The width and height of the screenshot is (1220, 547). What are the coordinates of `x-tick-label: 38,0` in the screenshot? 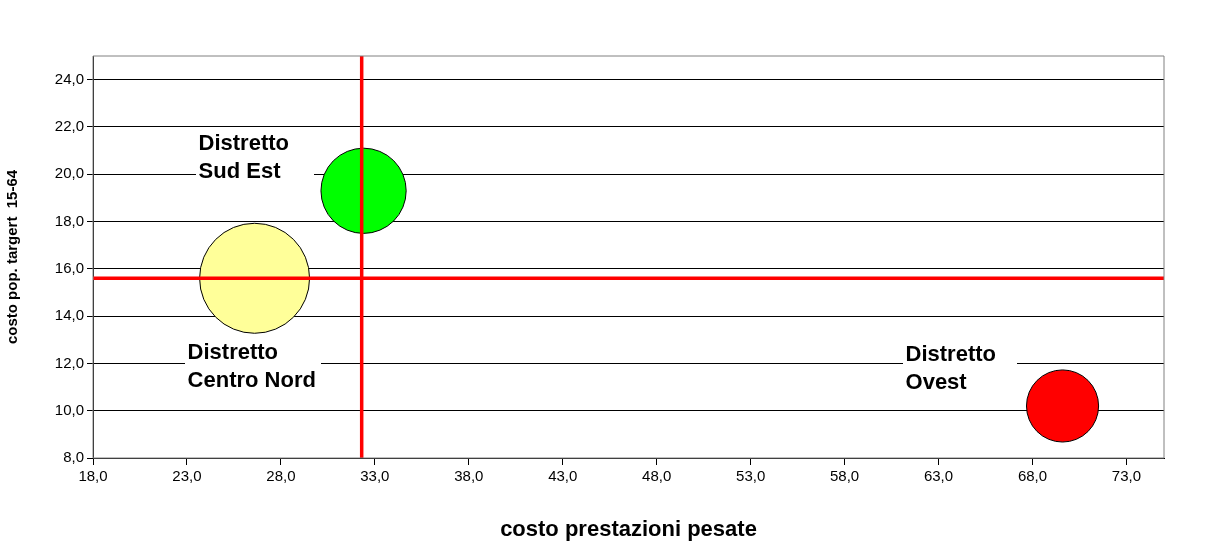 It's located at (469, 476).